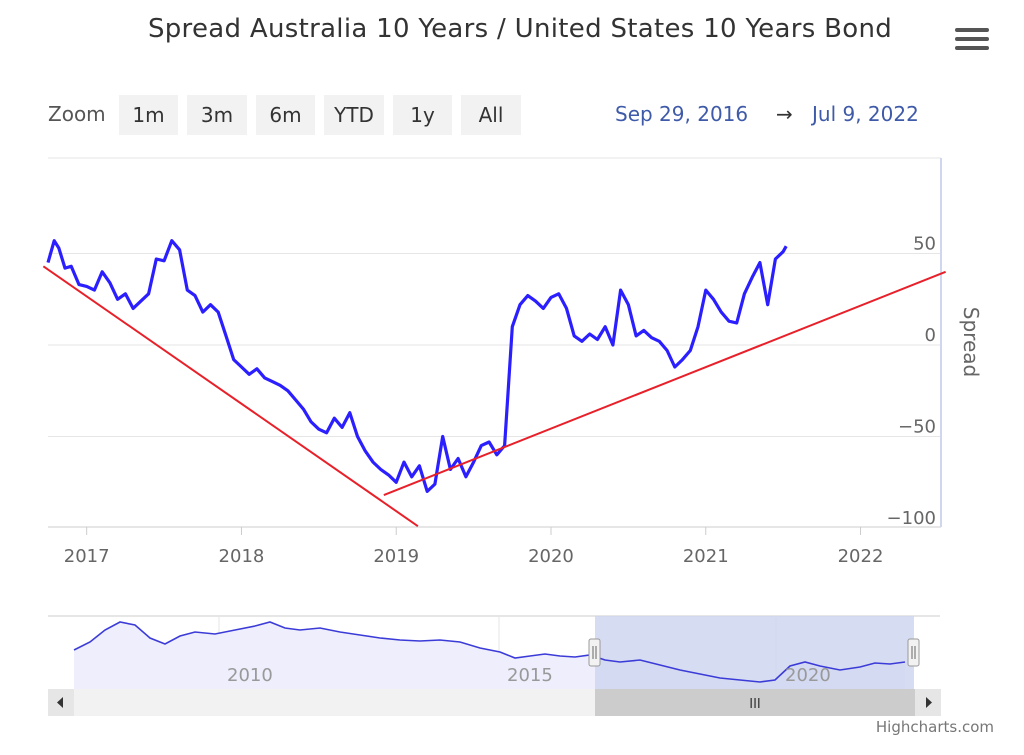 Image resolution: width=1024 pixels, height=755 pixels. Describe the element at coordinates (682, 114) in the screenshot. I see `range-from-date: Sep 29, 2016` at that location.